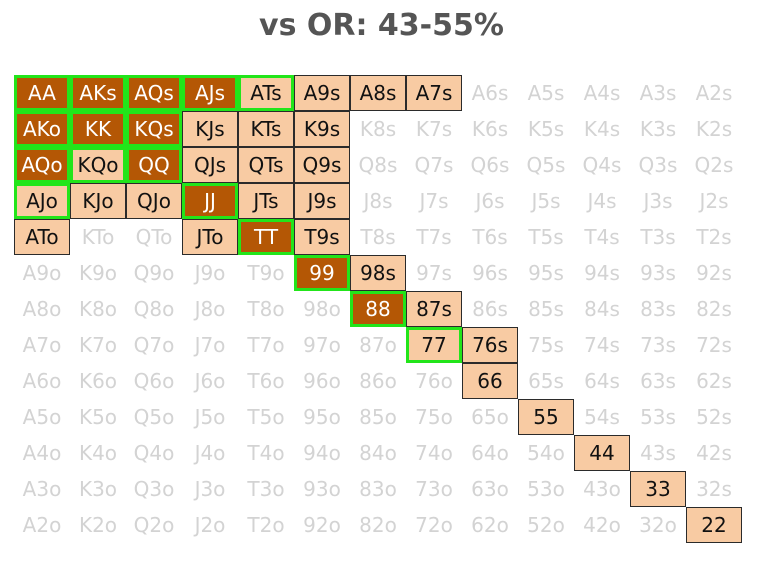  What do you see at coordinates (602, 525) in the screenshot?
I see `hand-cell-42o: 42o` at bounding box center [602, 525].